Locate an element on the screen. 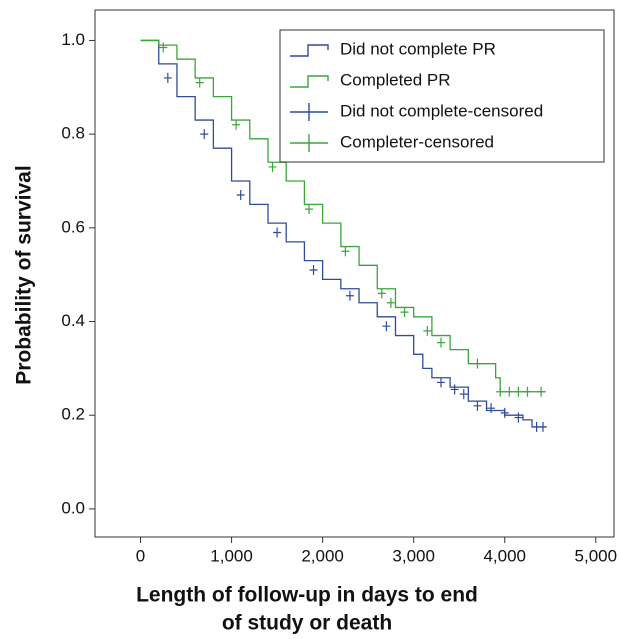 This screenshot has height=639, width=619. x-axis-title: of study or death is located at coordinates (307, 623).